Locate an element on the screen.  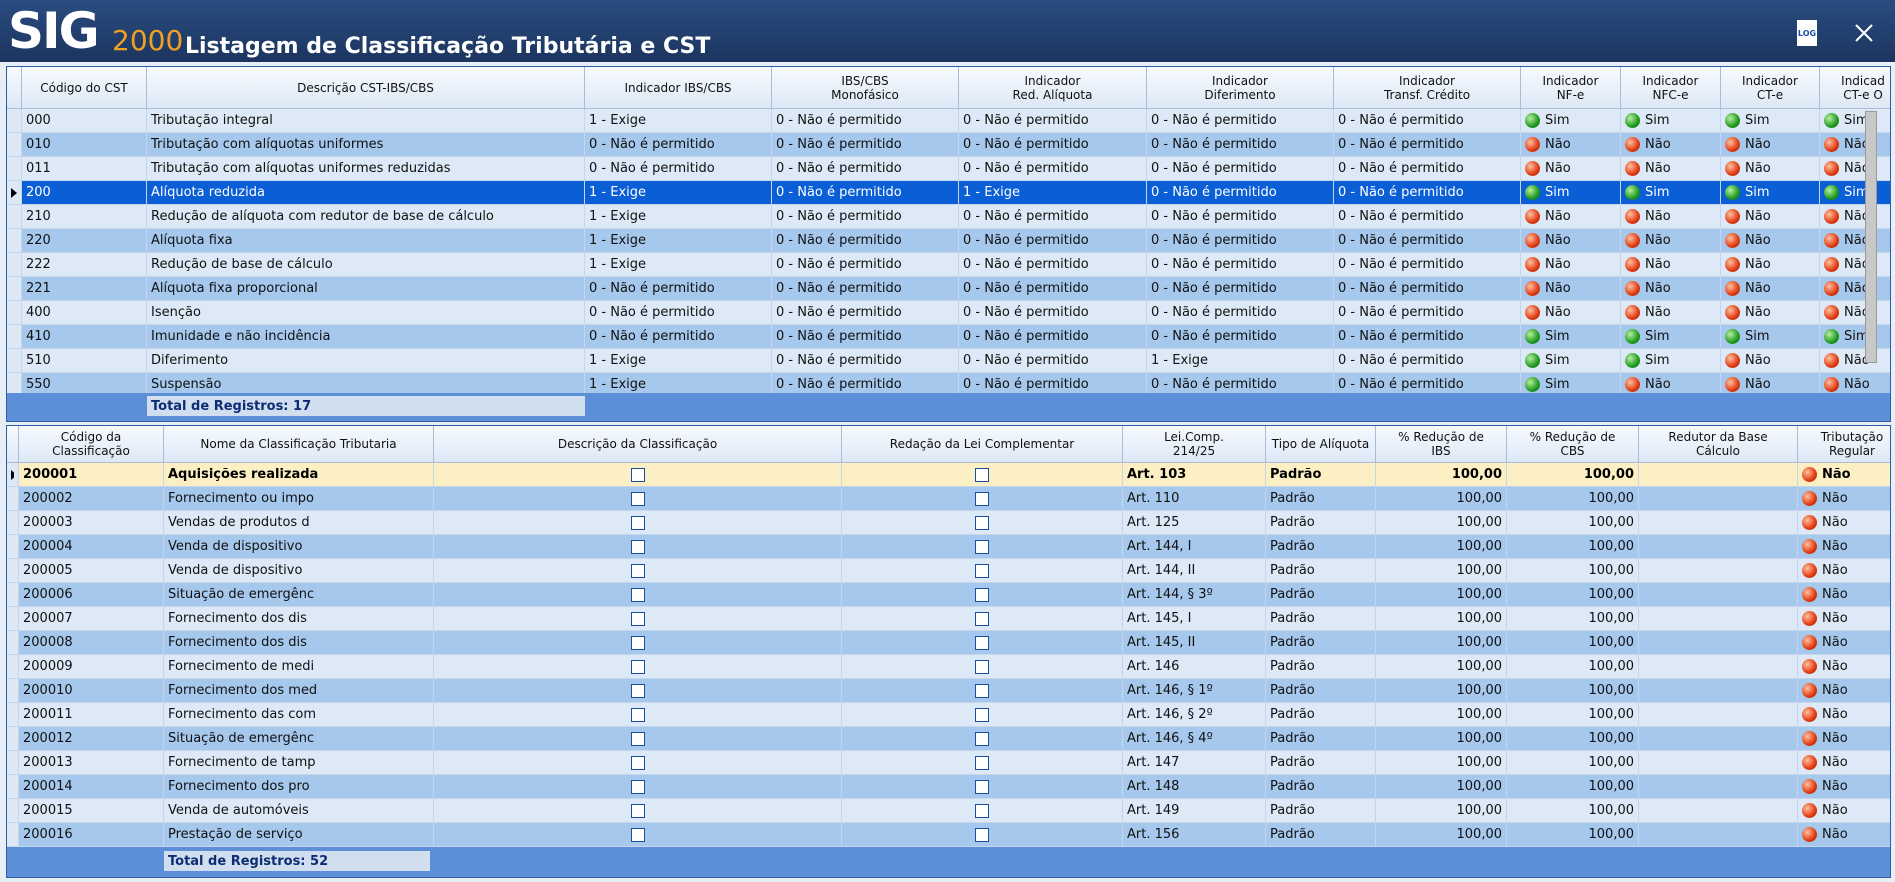
column-header: Indicador NF-e is located at coordinates (1571, 88).